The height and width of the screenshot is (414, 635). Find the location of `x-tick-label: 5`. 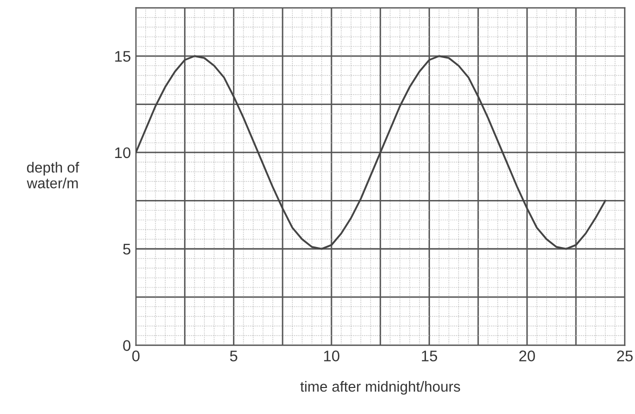

x-tick-label: 5 is located at coordinates (234, 356).